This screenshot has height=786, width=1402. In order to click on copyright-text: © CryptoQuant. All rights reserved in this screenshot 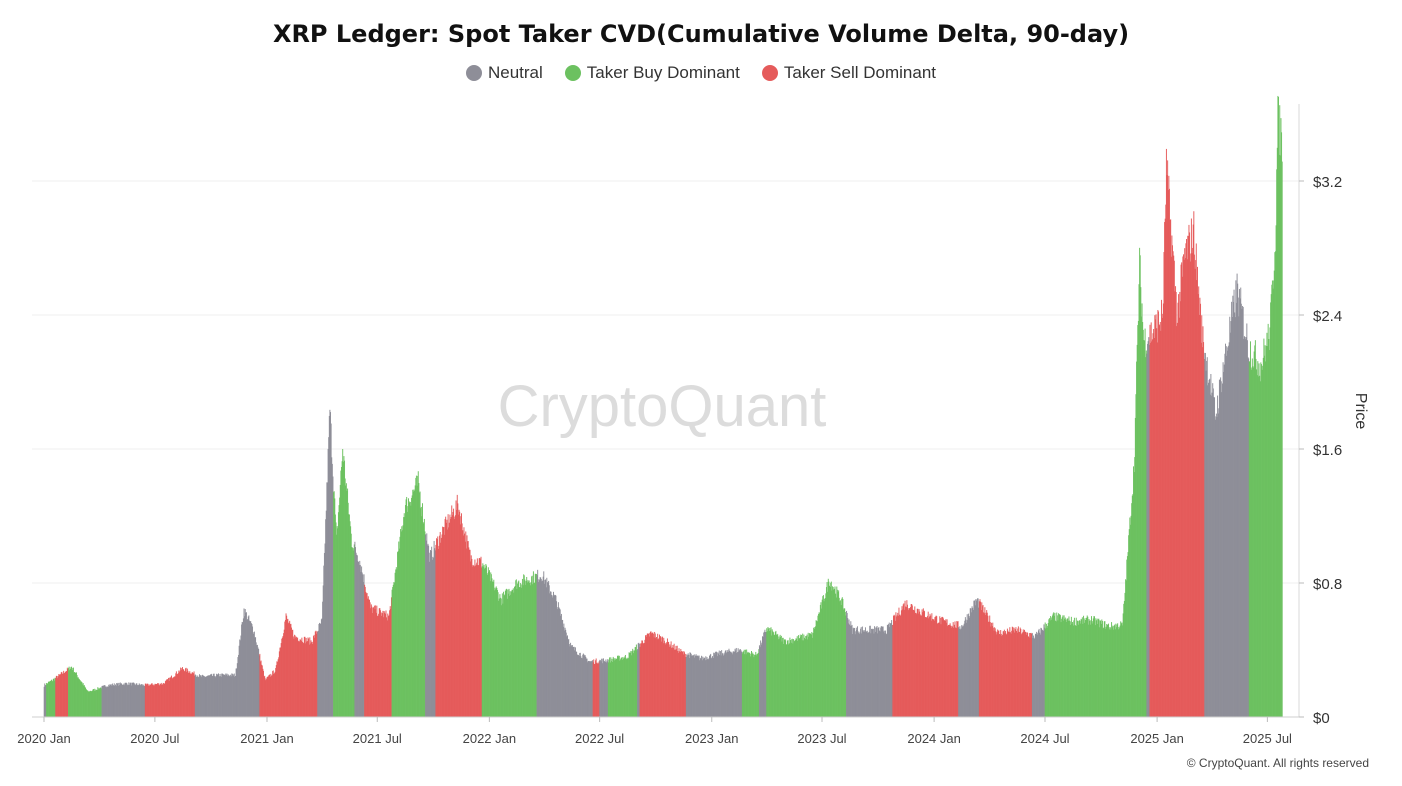, I will do `click(1277, 763)`.